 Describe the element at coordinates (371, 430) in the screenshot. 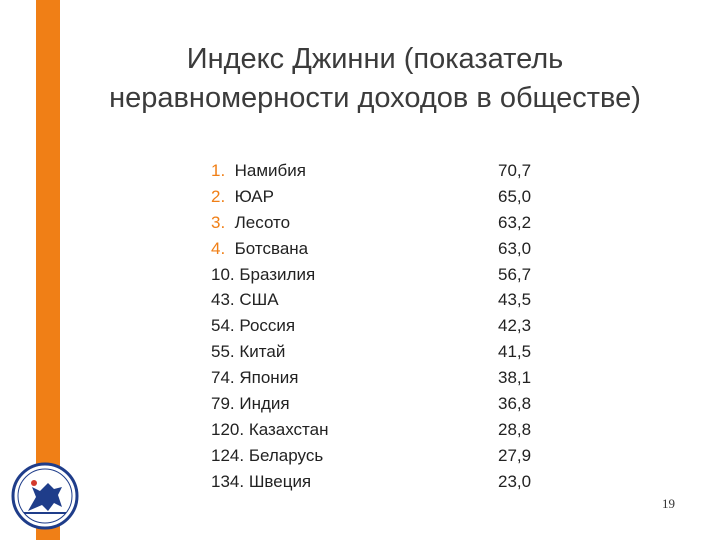

I see `list-item: 120. Казахстан 28,8` at that location.